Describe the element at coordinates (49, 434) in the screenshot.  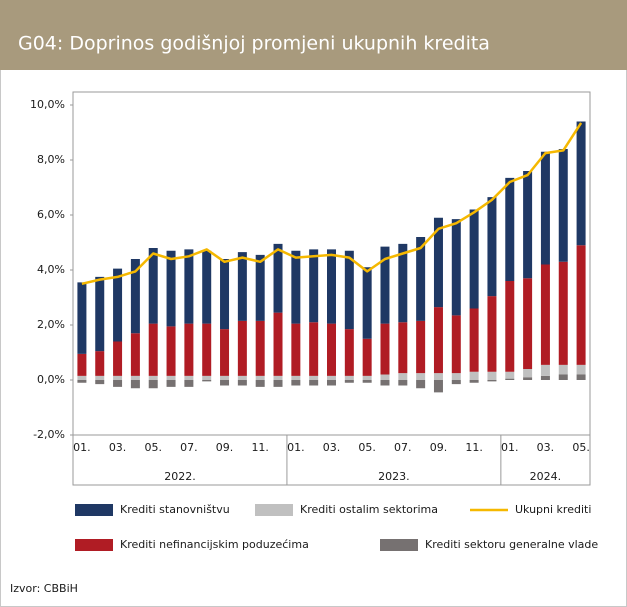
I see `y-tick-label: -2,0%` at that location.